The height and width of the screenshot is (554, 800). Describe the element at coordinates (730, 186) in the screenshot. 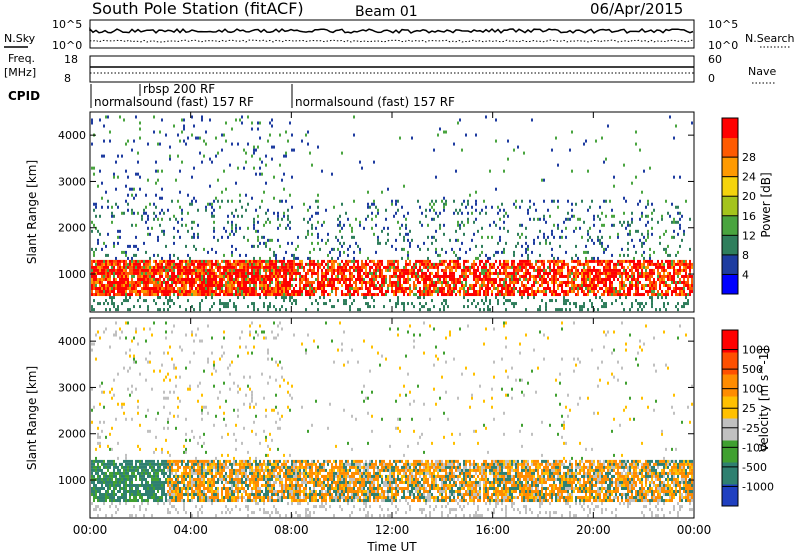

I see `colorbar-swatch` at that location.